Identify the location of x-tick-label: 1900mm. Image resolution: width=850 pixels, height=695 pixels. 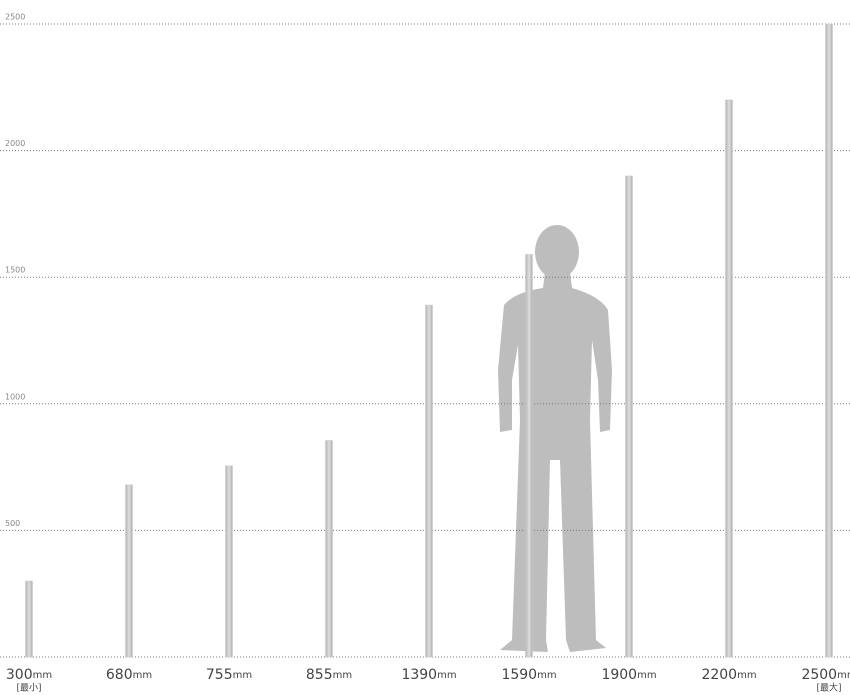
(628, 675).